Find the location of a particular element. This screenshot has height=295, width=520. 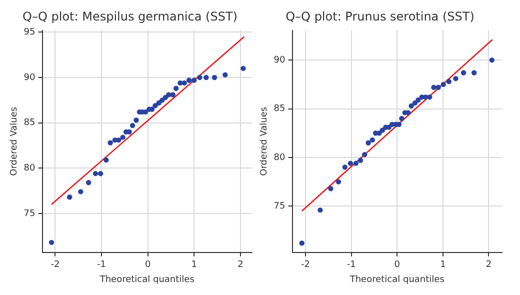

chart-title: Q–Q plot: Prunus serotina (SST) is located at coordinates (380, 16).